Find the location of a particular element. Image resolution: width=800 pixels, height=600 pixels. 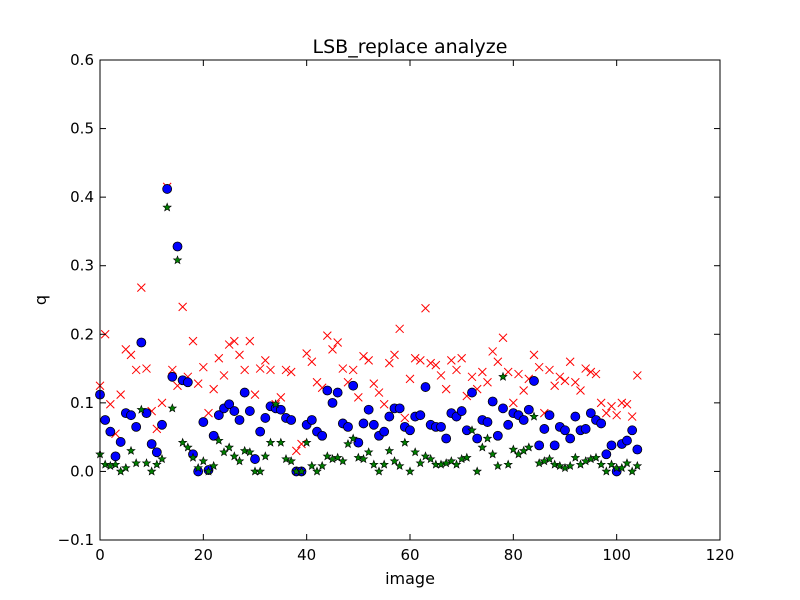

x-tick-label: 40 is located at coordinates (306, 555).